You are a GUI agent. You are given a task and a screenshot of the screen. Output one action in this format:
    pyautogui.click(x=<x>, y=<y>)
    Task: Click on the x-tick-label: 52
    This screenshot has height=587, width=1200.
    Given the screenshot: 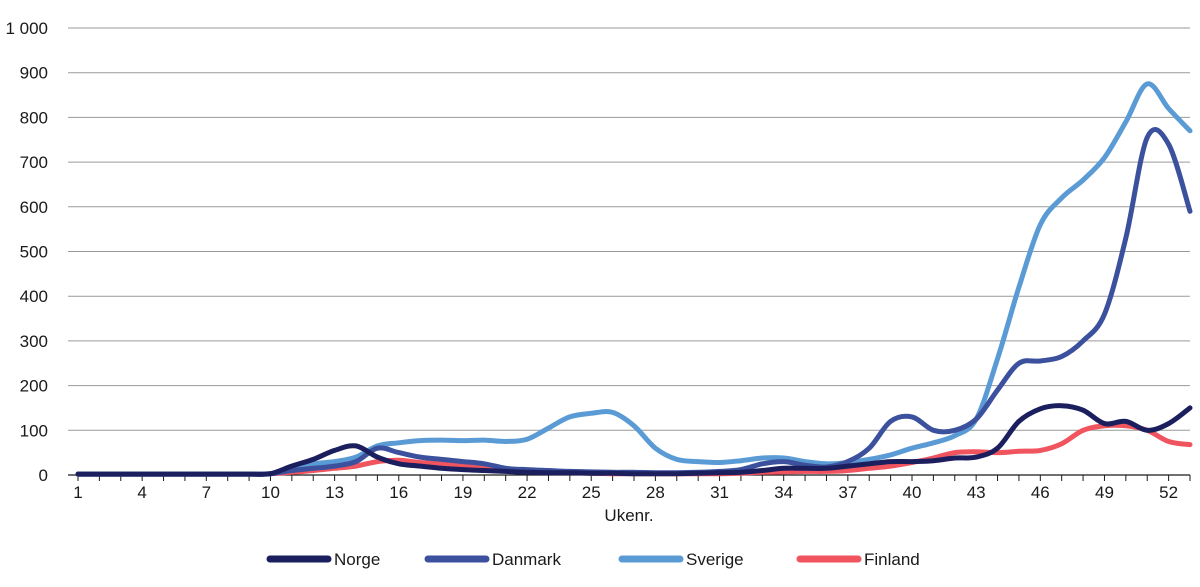 What is the action you would take?
    pyautogui.click(x=1168, y=492)
    